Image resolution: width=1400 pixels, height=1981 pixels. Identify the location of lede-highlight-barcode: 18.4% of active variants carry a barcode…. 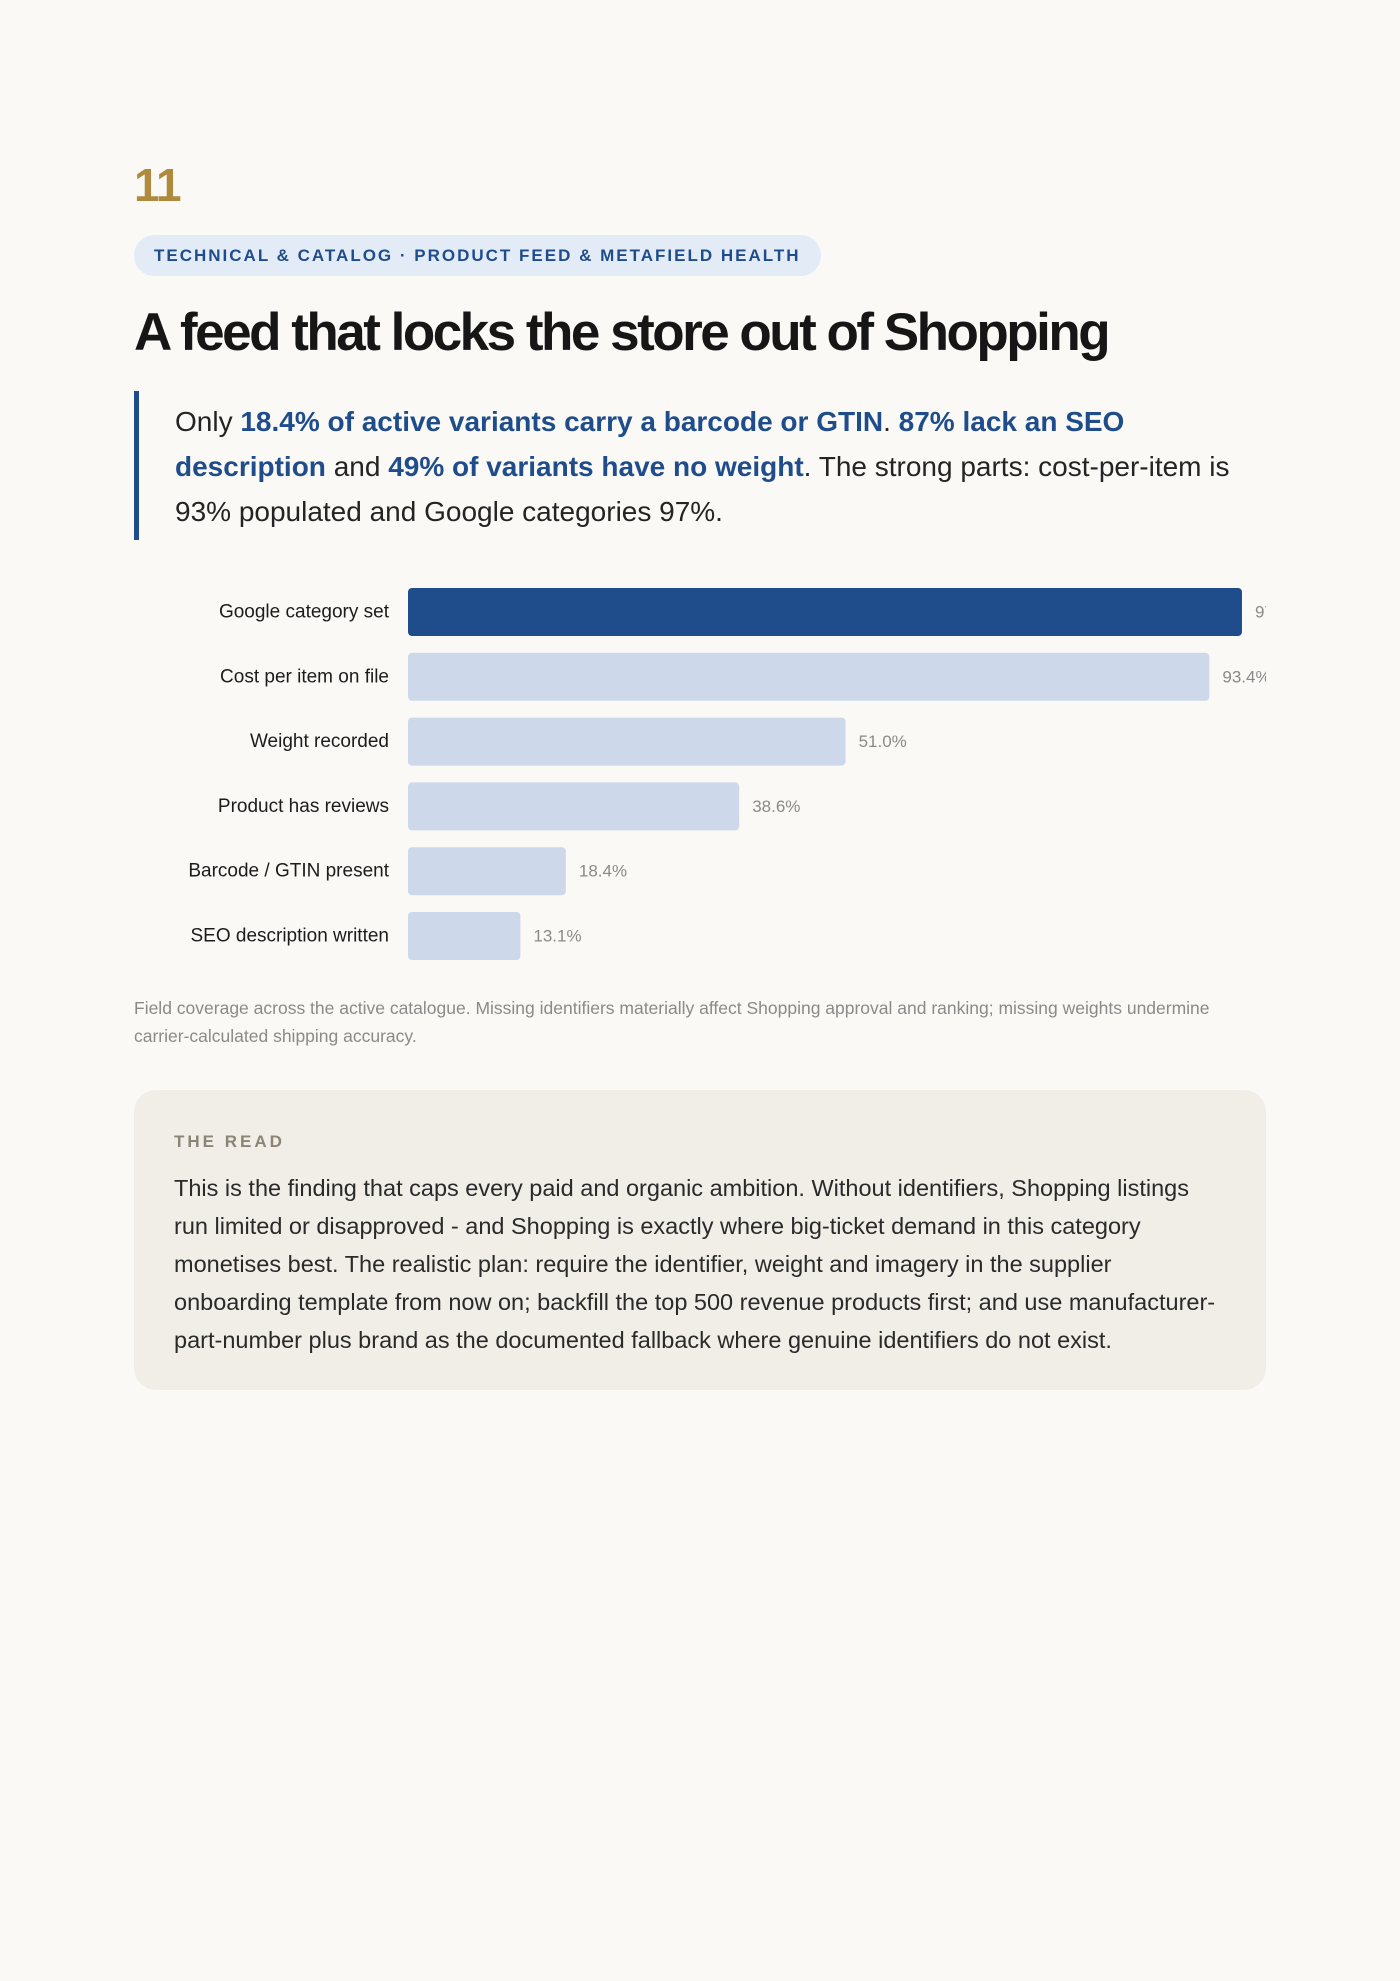
(562, 421).